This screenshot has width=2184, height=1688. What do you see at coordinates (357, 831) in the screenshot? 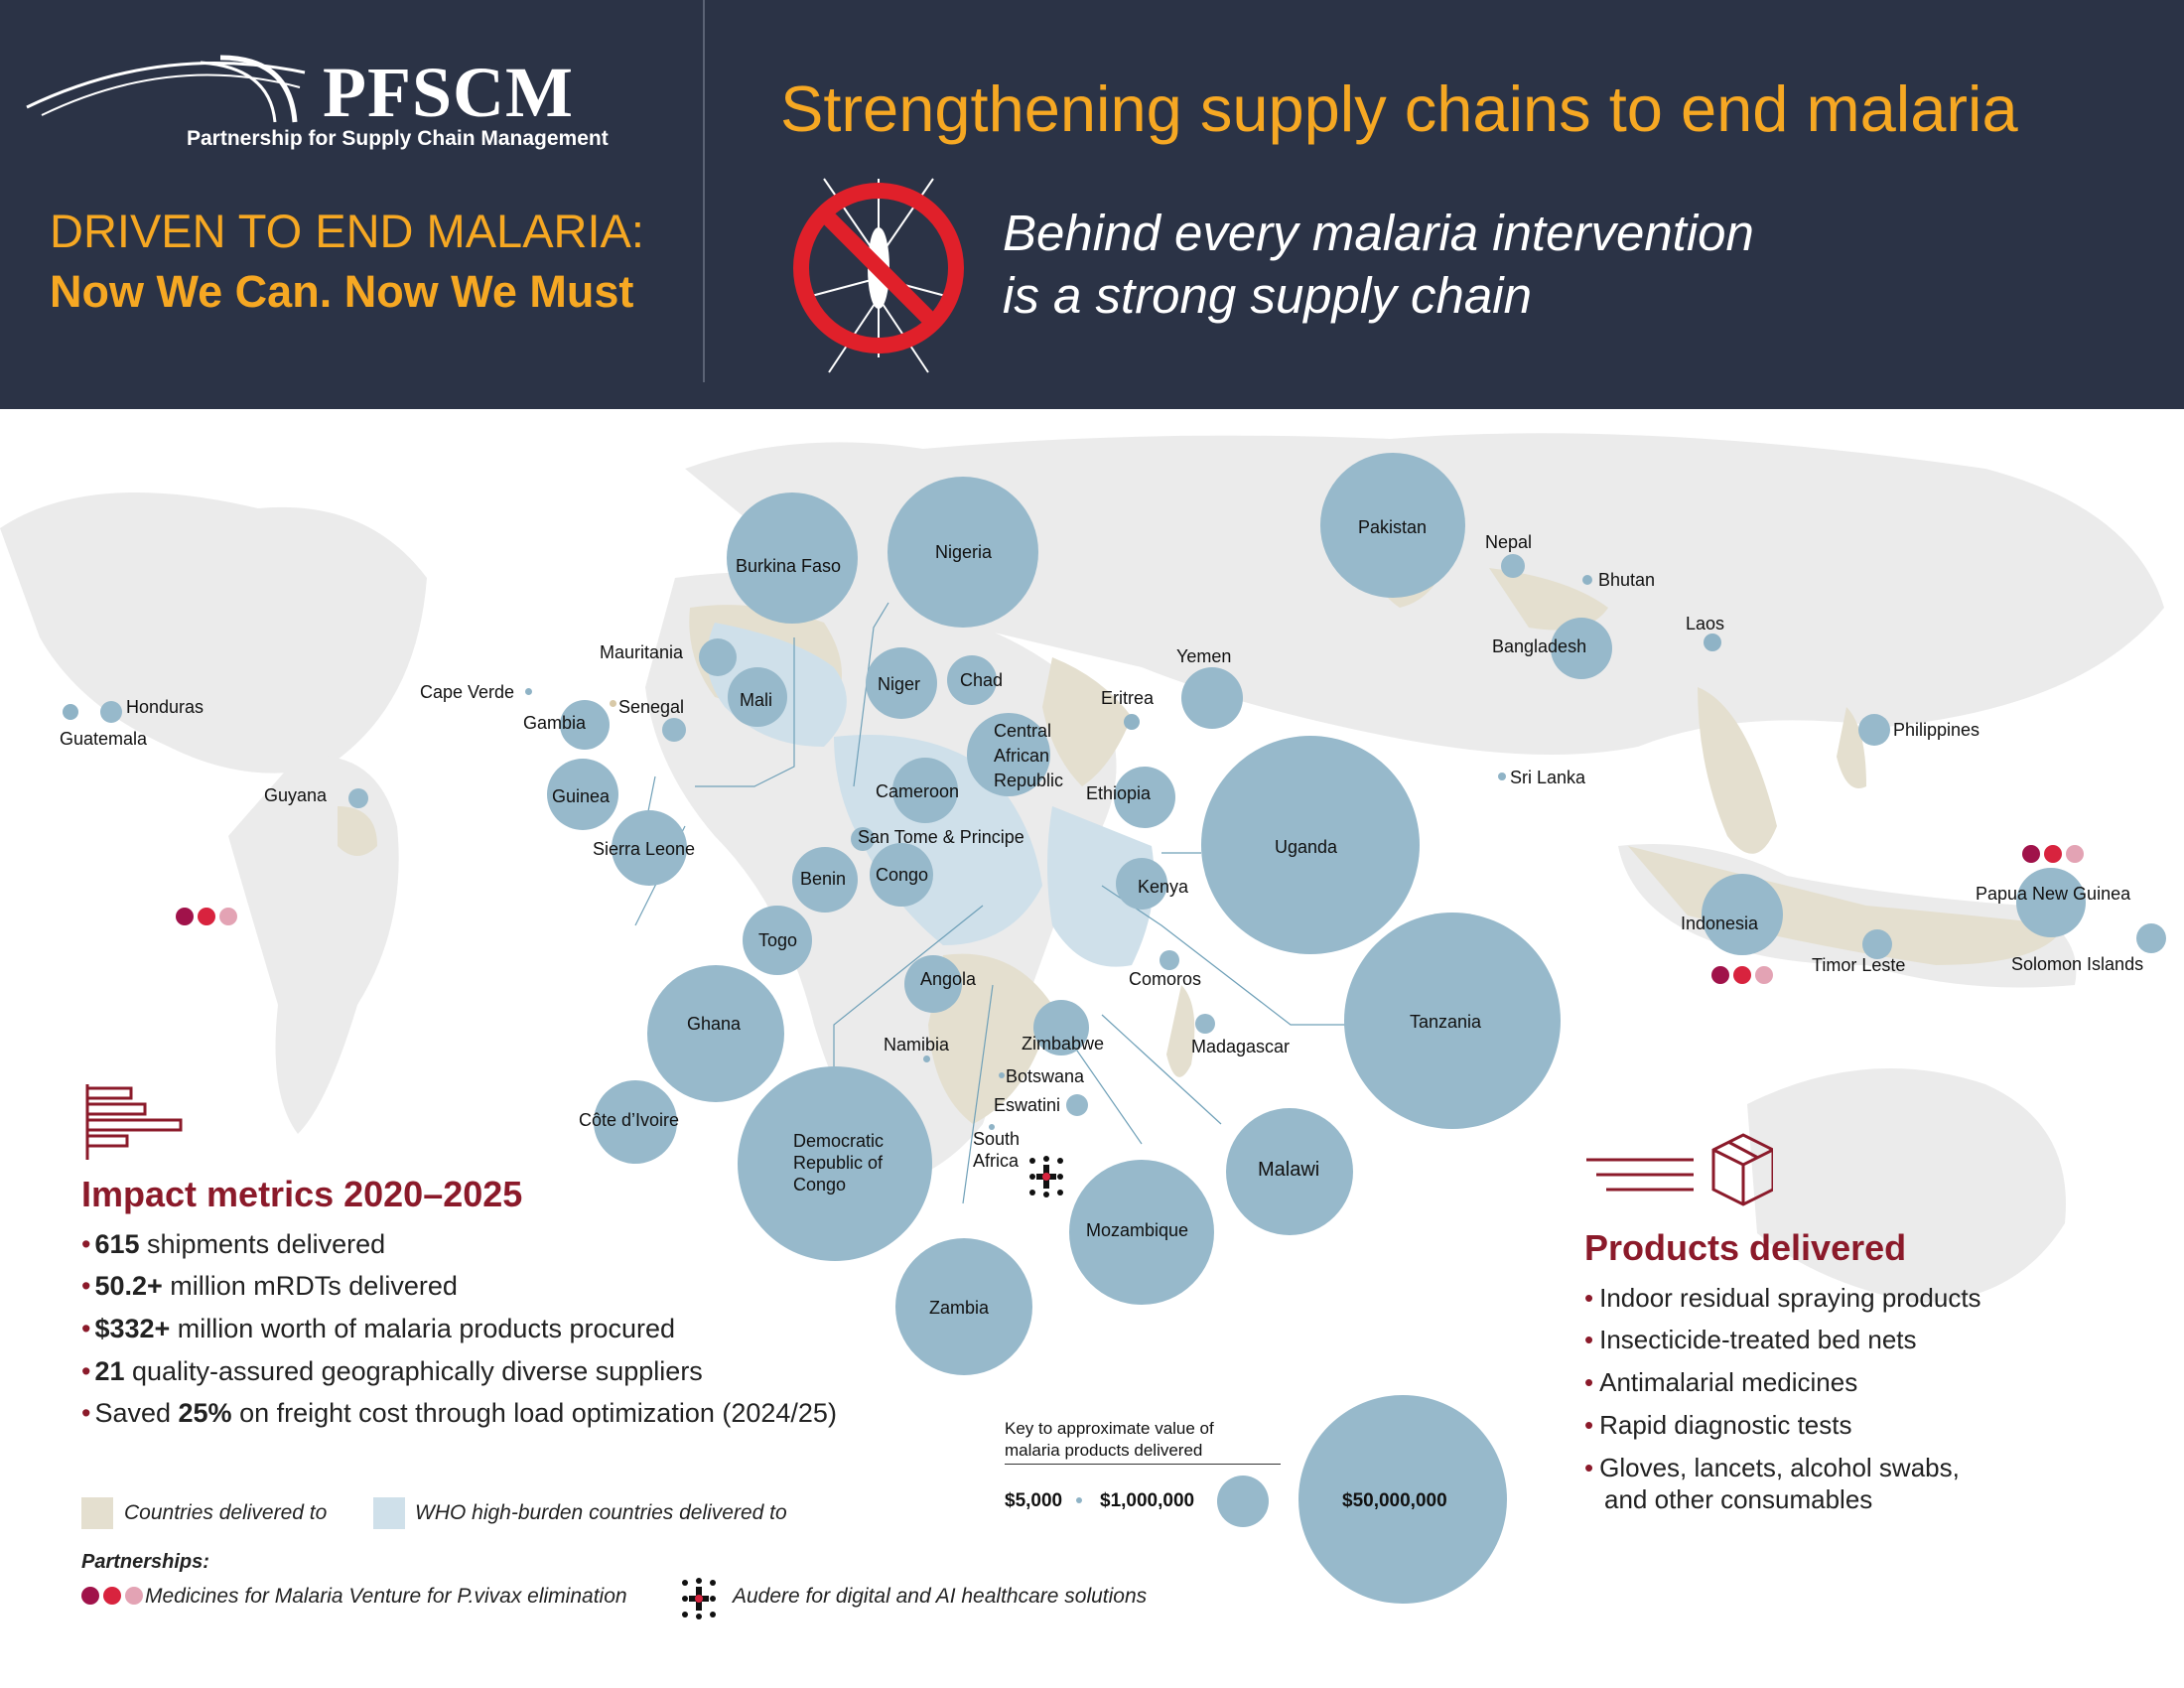
I see `guyana-delivered-shape` at bounding box center [357, 831].